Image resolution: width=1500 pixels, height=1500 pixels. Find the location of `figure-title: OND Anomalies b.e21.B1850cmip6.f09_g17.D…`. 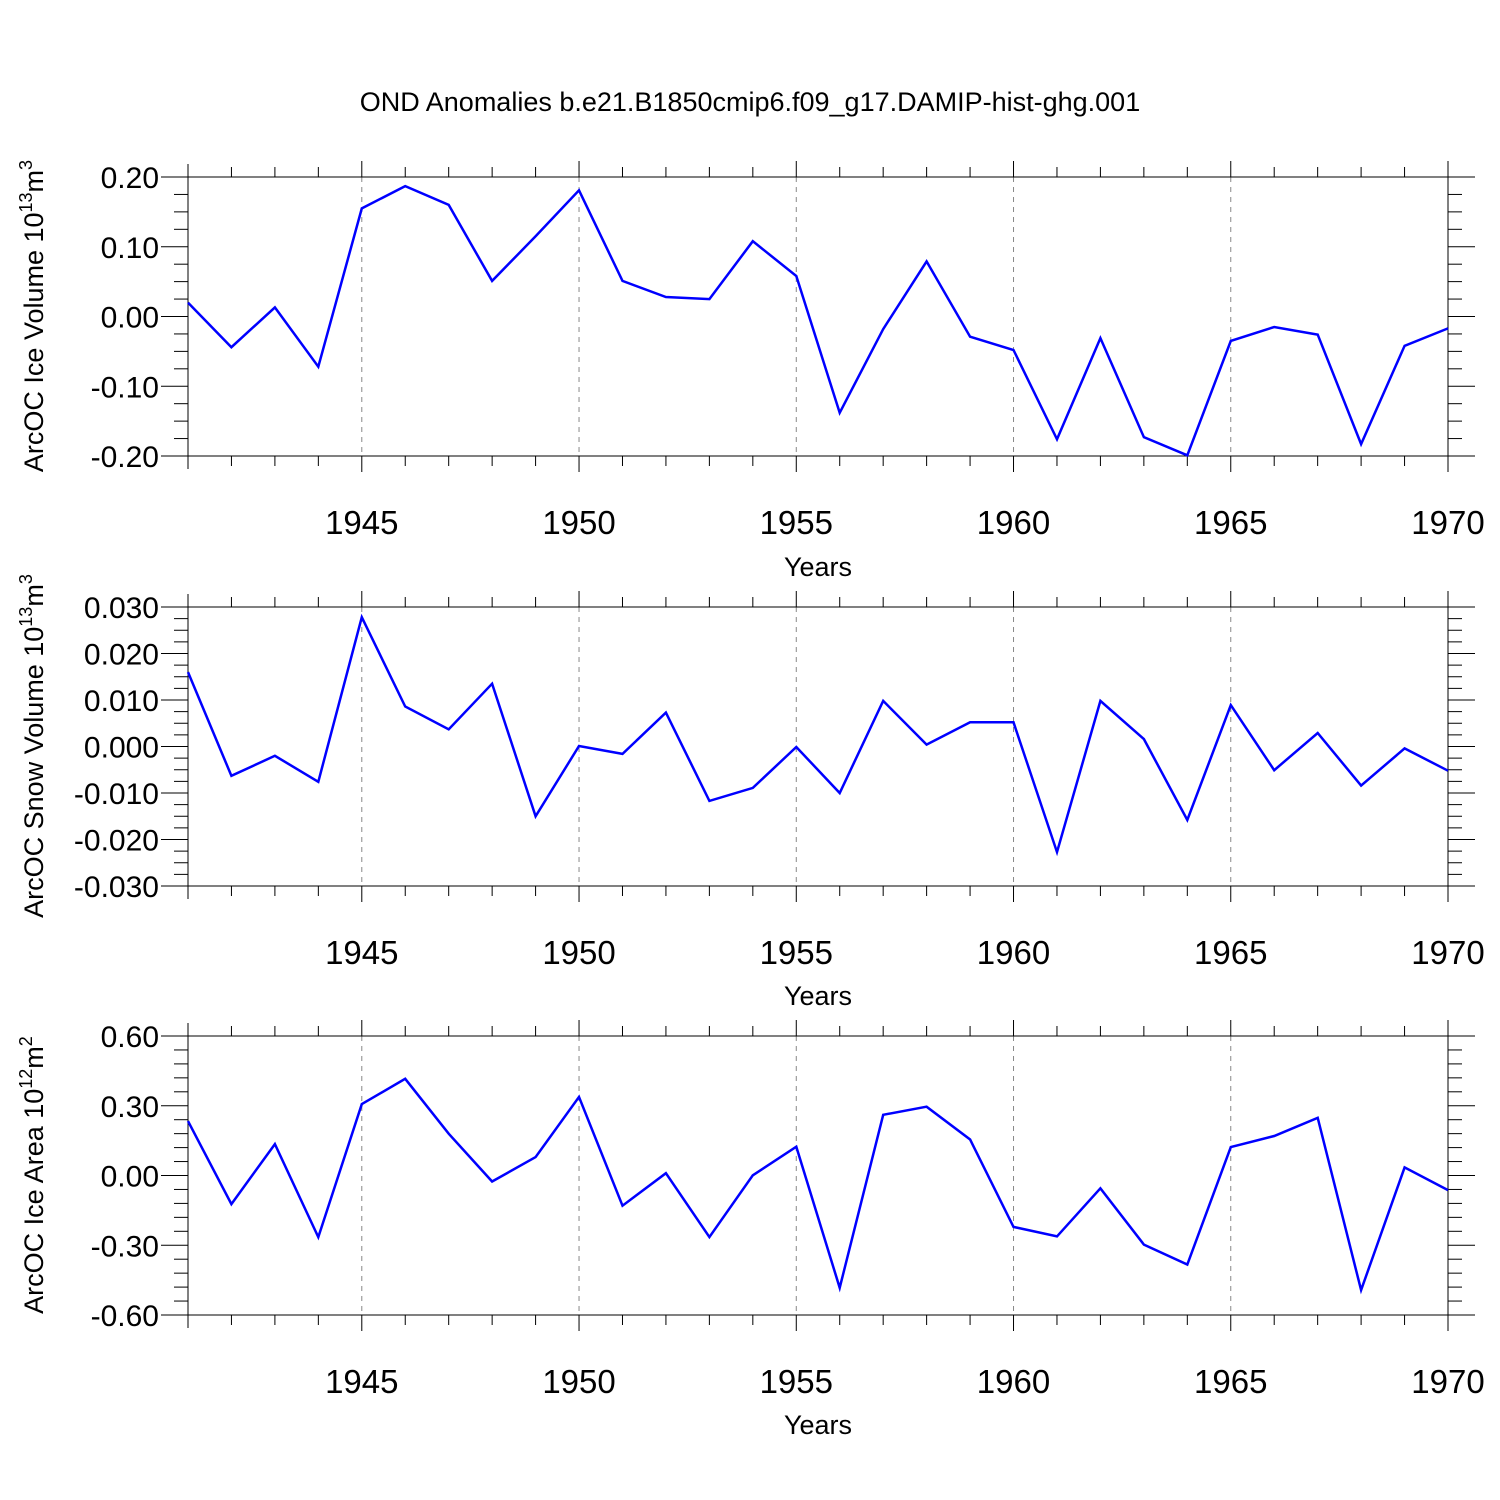

figure-title: OND Anomalies b.e21.B1850cmip6.f09_g17.D… is located at coordinates (750, 102).